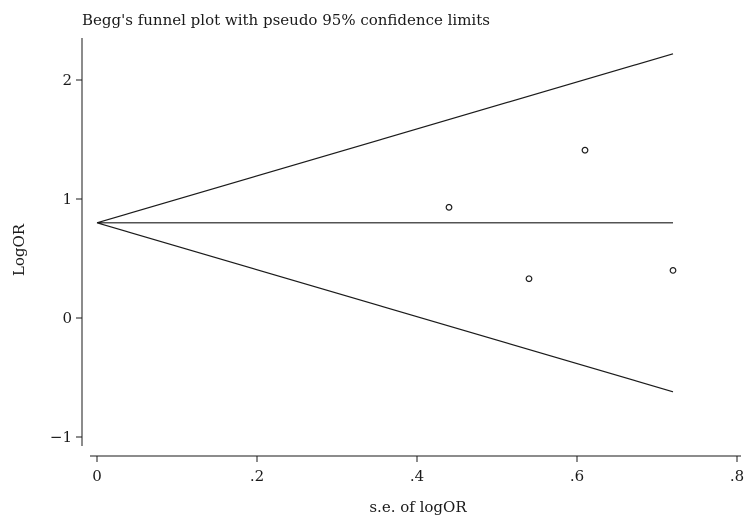 Image resolution: width=747 pixels, height=523 pixels. I want to click on y-tick-label: 0, so click(67, 318).